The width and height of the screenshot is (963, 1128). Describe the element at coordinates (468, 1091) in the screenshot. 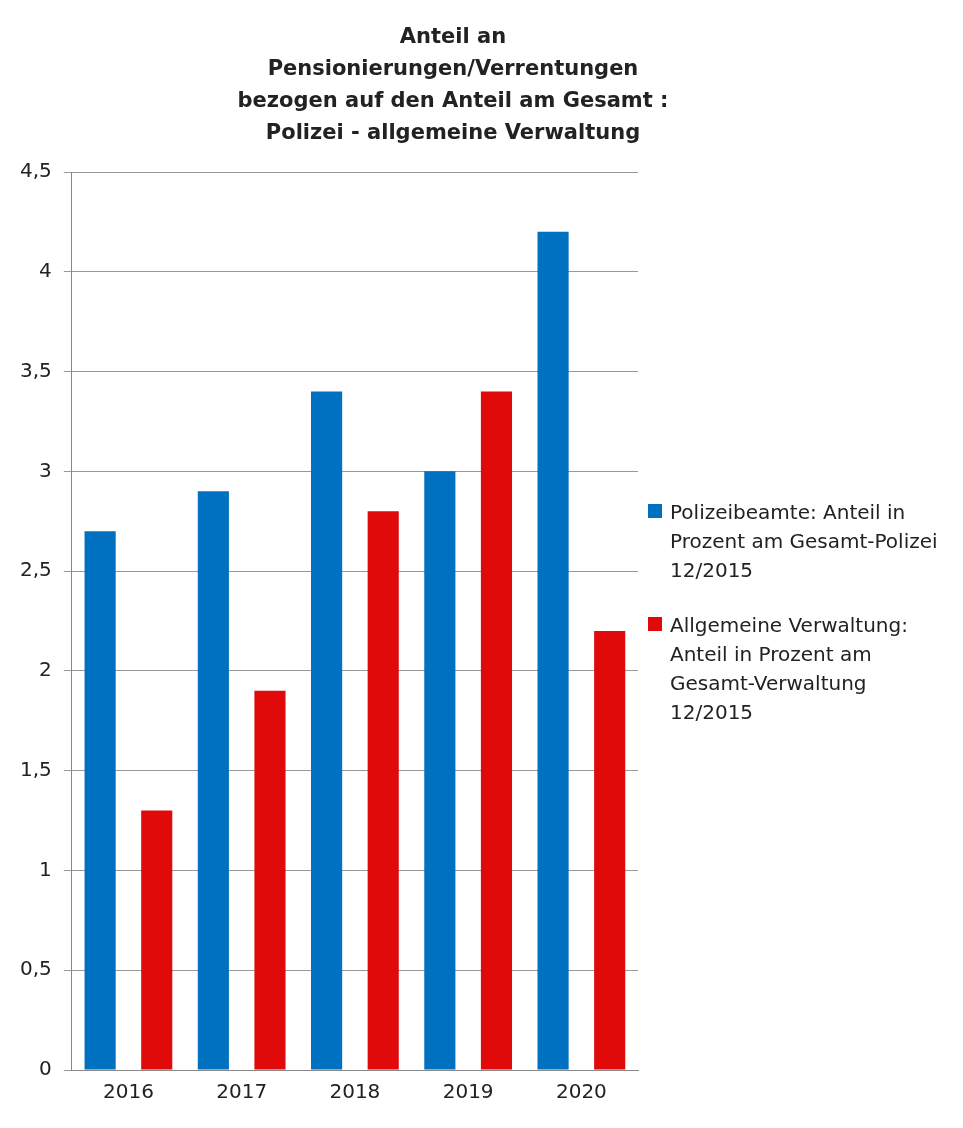

I see `x-tick-label: 2019` at that location.